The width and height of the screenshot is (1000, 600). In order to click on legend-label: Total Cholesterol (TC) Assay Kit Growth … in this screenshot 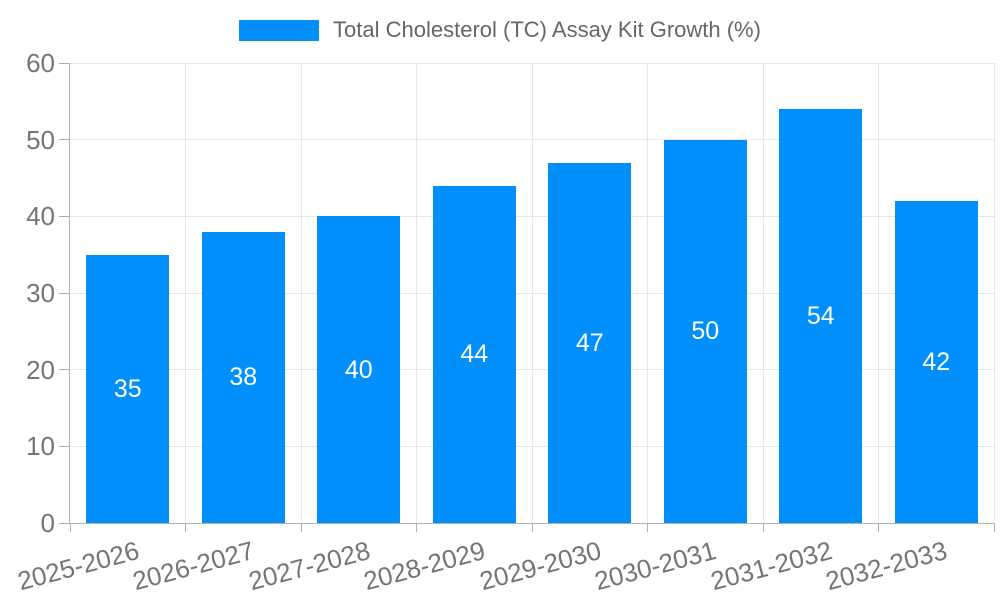, I will do `click(547, 29)`.